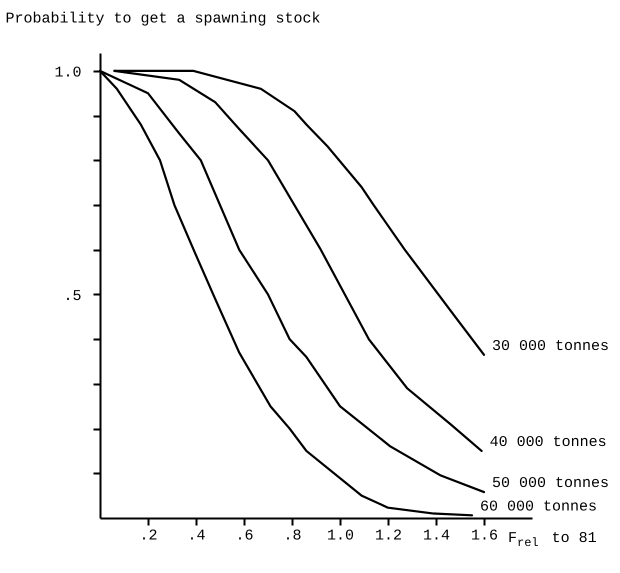 Image resolution: width=620 pixels, height=573 pixels. I want to click on y-axis-title: Probability to get a spawning stock, so click(163, 19).